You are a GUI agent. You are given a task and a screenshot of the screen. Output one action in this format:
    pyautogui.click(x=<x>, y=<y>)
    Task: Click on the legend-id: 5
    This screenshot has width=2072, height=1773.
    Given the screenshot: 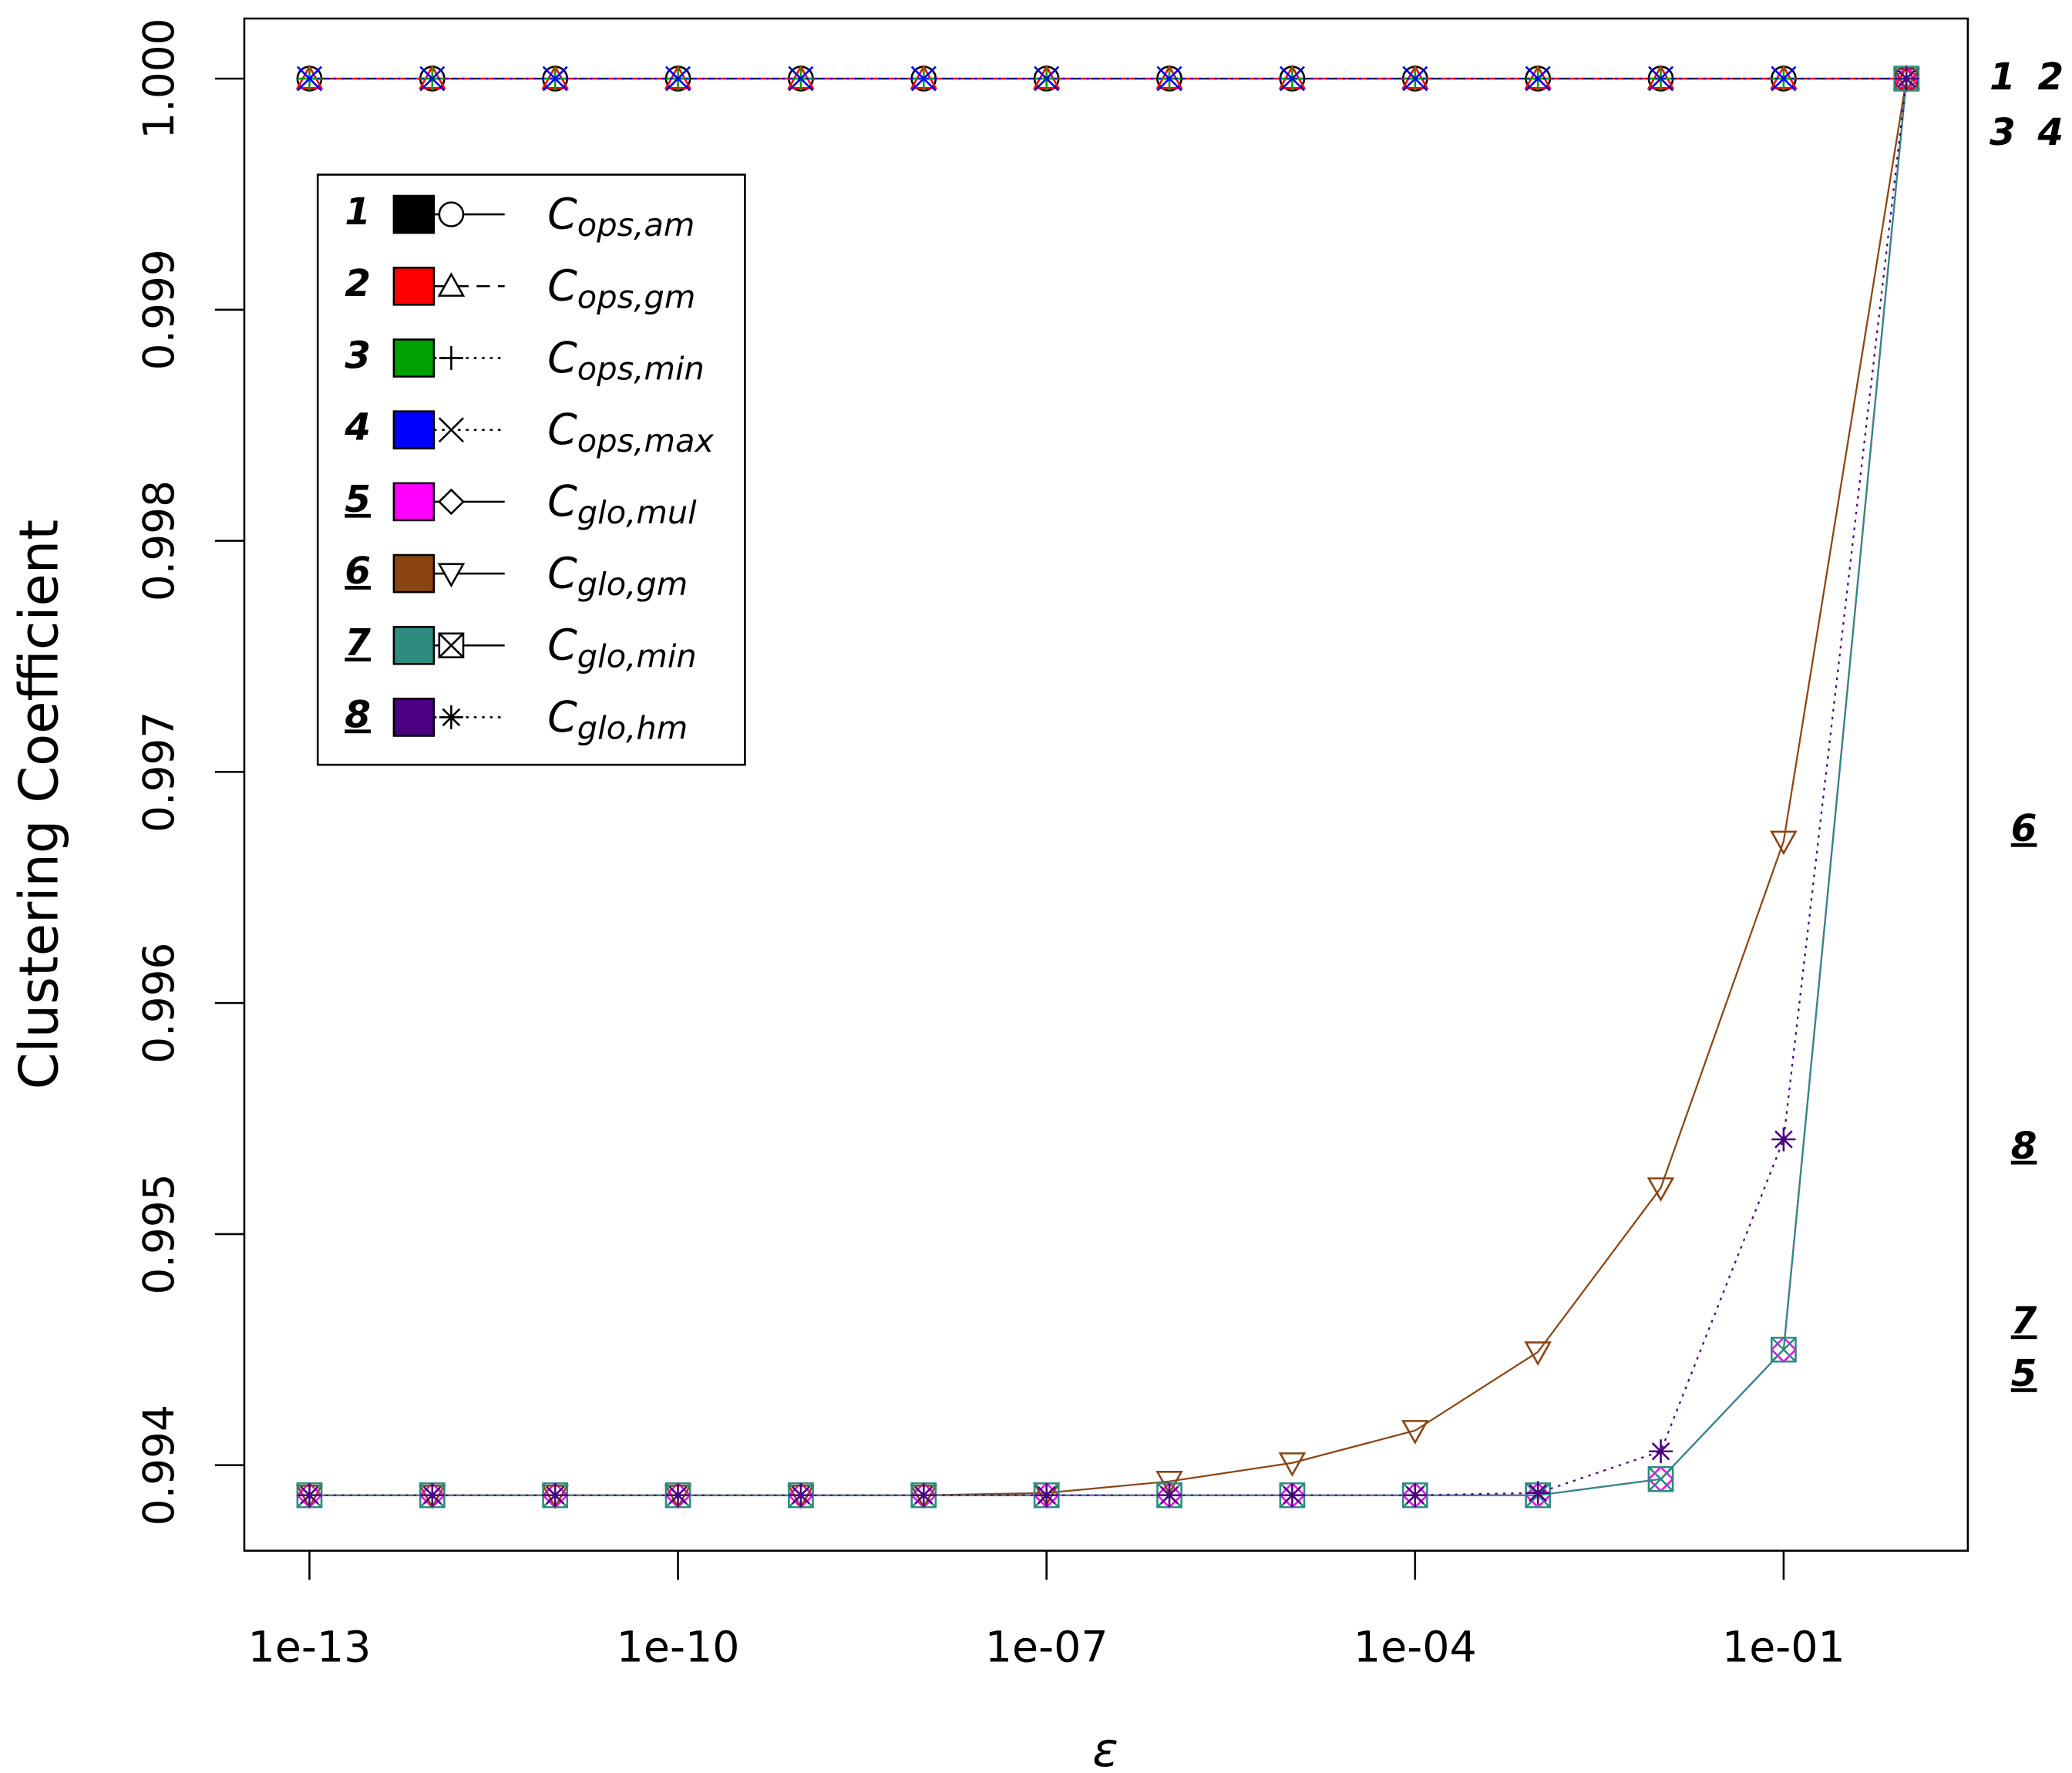 What is the action you would take?
    pyautogui.click(x=358, y=499)
    